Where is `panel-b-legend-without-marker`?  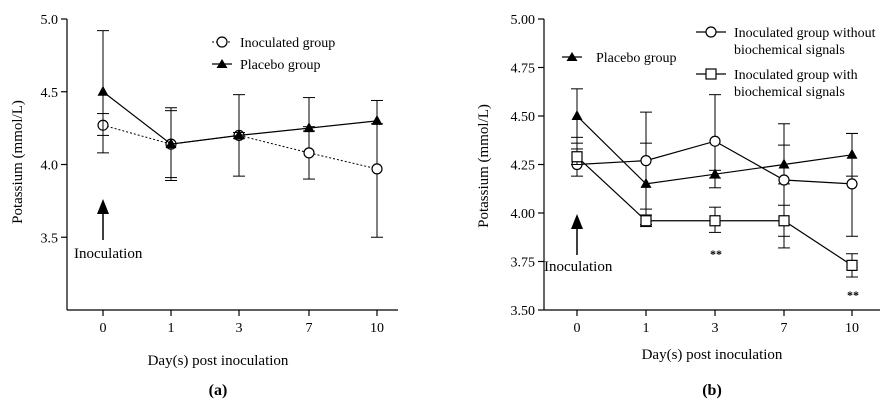
panel-b-legend-without-marker is located at coordinates (711, 32).